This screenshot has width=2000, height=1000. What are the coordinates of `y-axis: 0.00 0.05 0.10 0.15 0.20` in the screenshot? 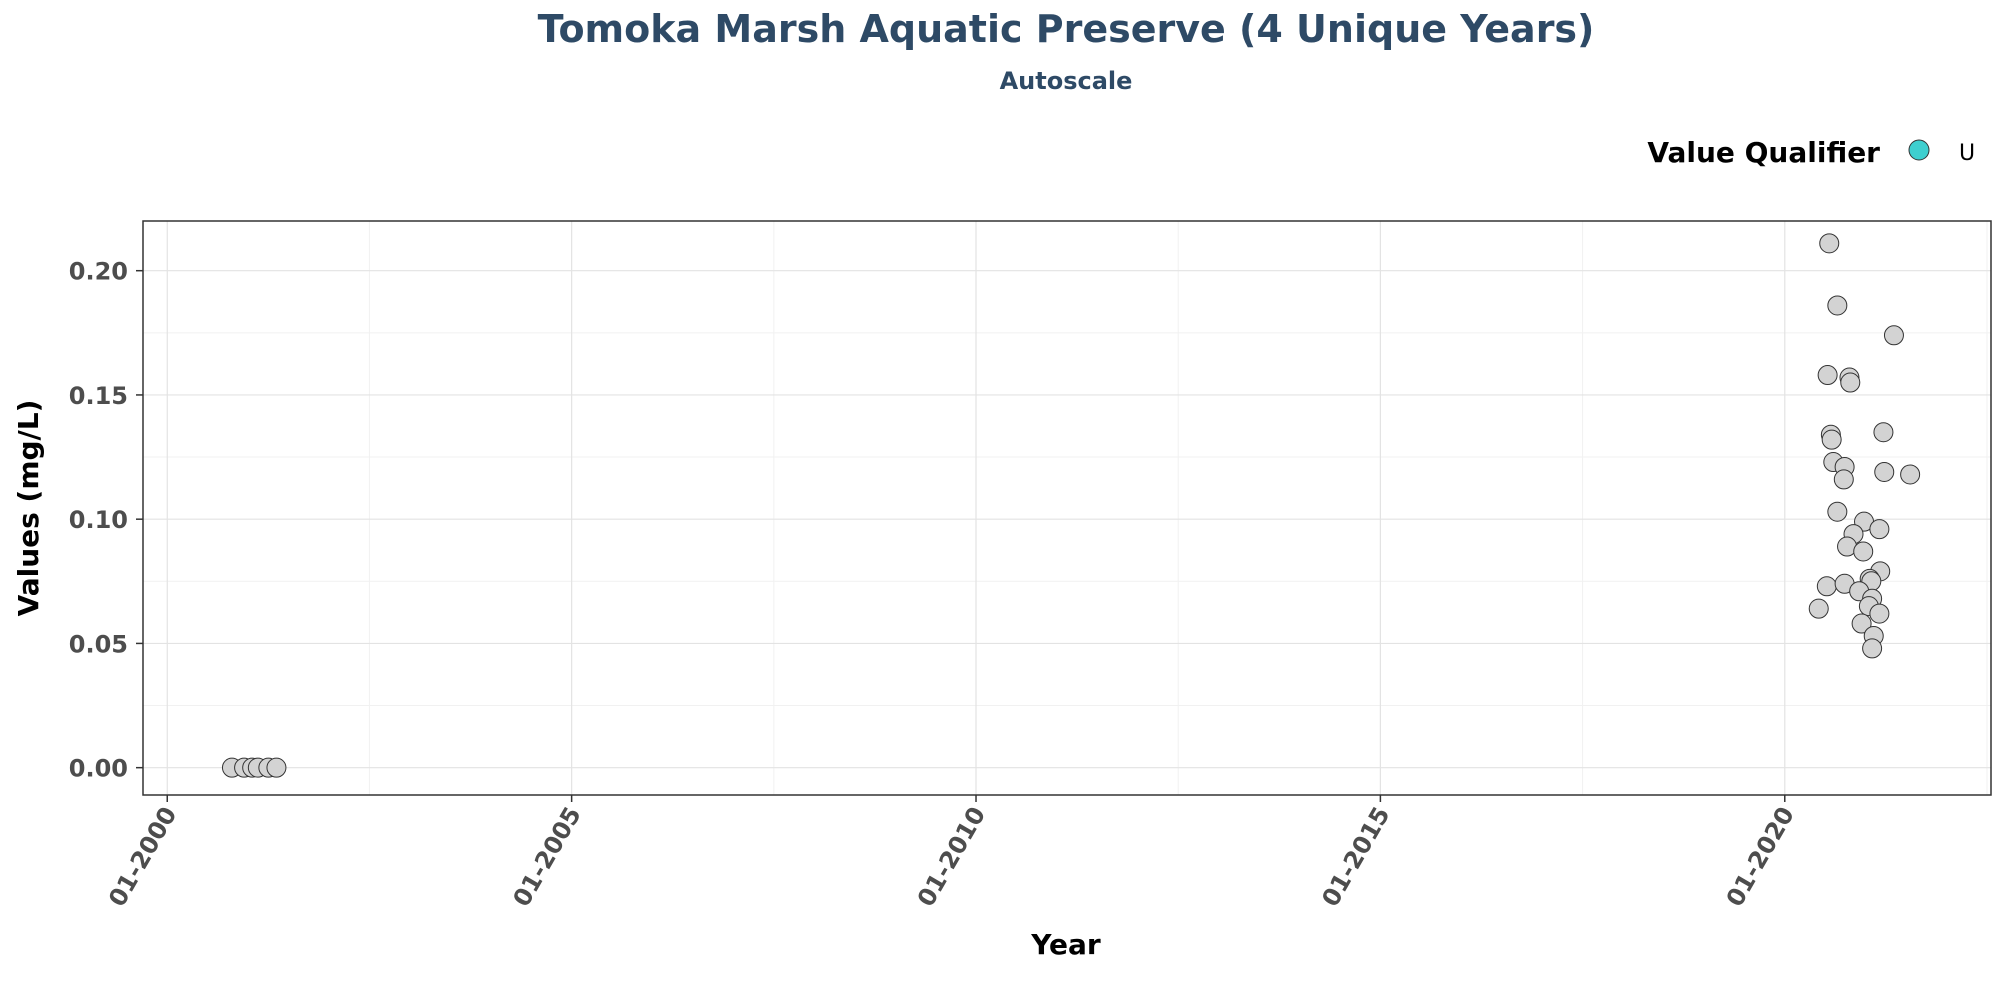 It's located at (106, 520).